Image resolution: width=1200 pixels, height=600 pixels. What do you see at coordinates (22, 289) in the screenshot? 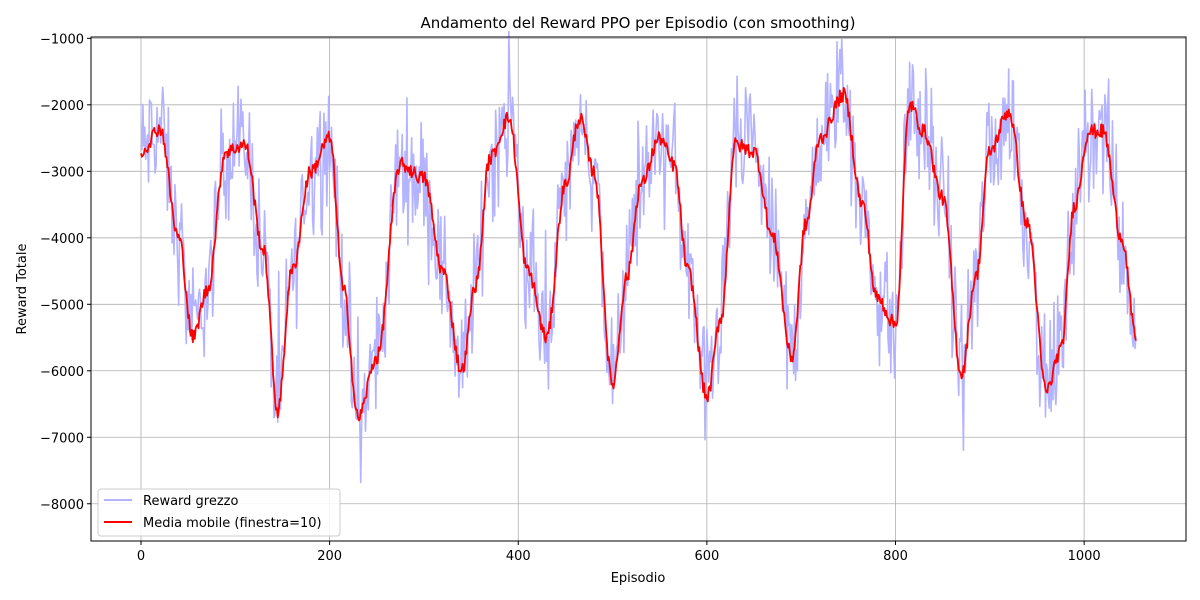
I see `y-axis-label: Reward Totale` at bounding box center [22, 289].